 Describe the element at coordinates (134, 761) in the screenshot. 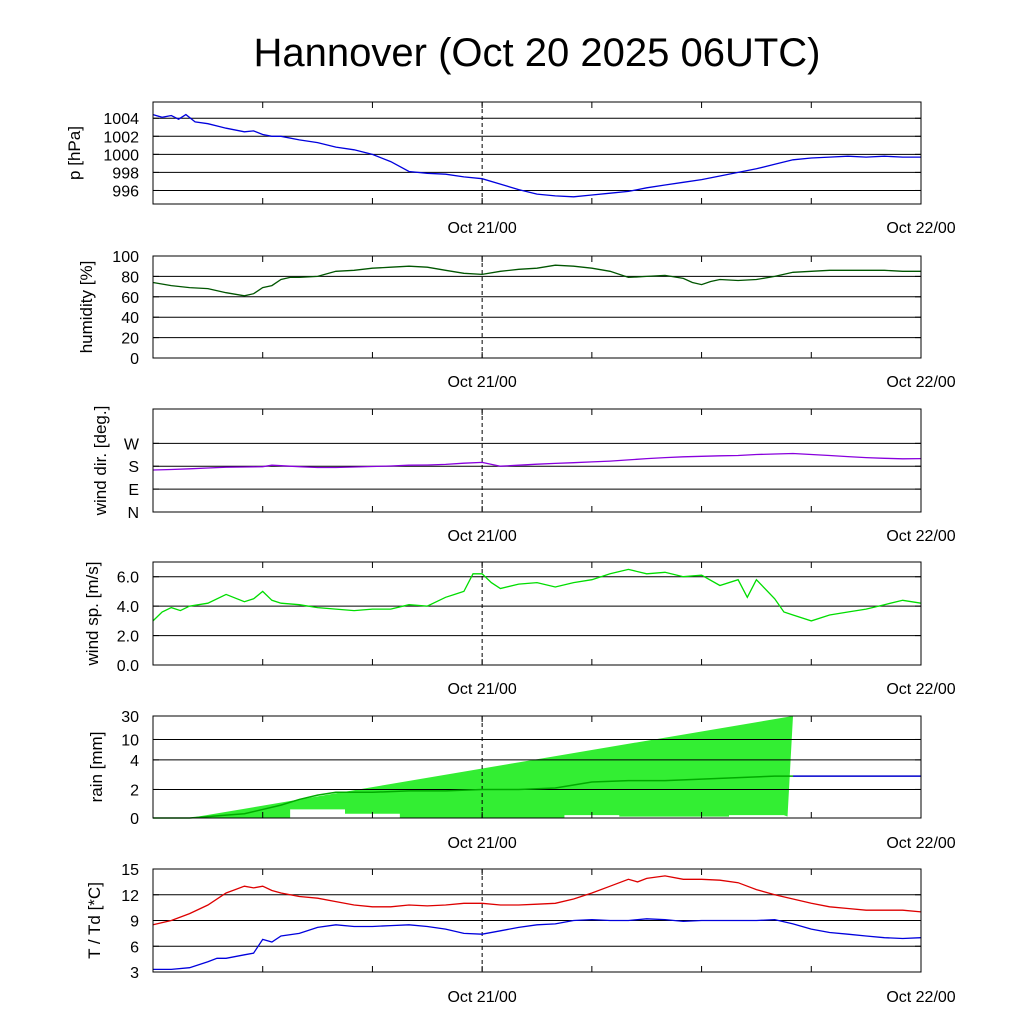

I see `y-tick-label: 4` at that location.